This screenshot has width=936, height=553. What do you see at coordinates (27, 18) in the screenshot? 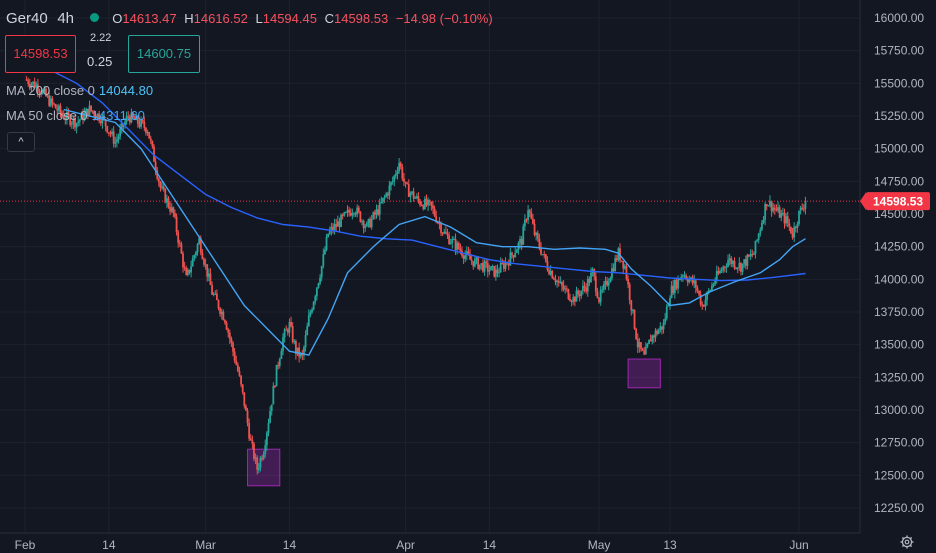
I see `symbol-name: Ger40` at bounding box center [27, 18].